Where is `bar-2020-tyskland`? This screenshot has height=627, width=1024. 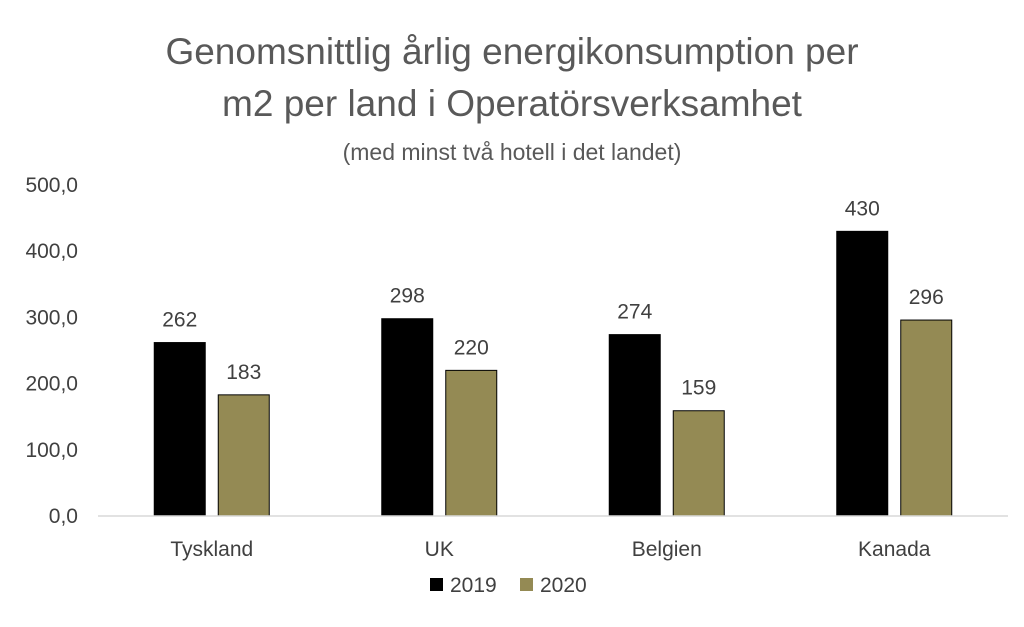 bar-2020-tyskland is located at coordinates (243, 455).